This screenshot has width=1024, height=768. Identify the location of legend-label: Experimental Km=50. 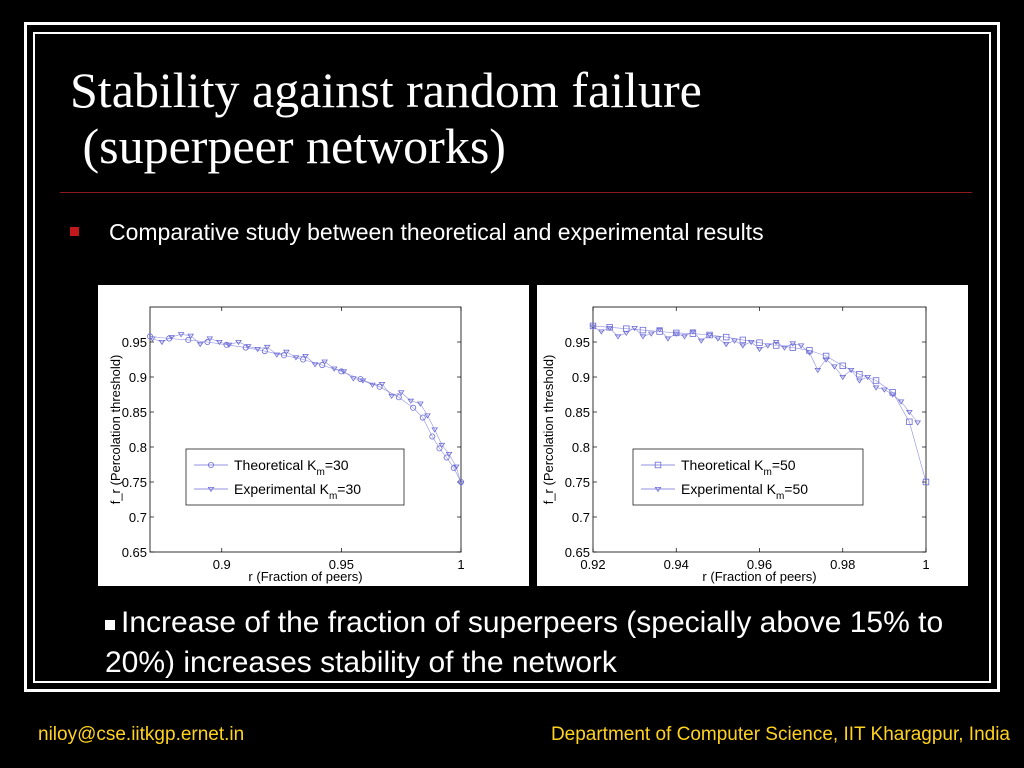
(744, 491).